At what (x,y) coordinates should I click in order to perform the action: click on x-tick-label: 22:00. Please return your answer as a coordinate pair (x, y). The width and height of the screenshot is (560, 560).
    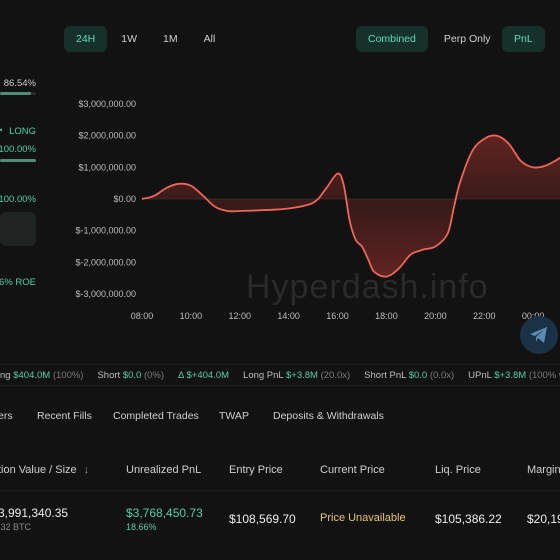
    Looking at the image, I should click on (484, 316).